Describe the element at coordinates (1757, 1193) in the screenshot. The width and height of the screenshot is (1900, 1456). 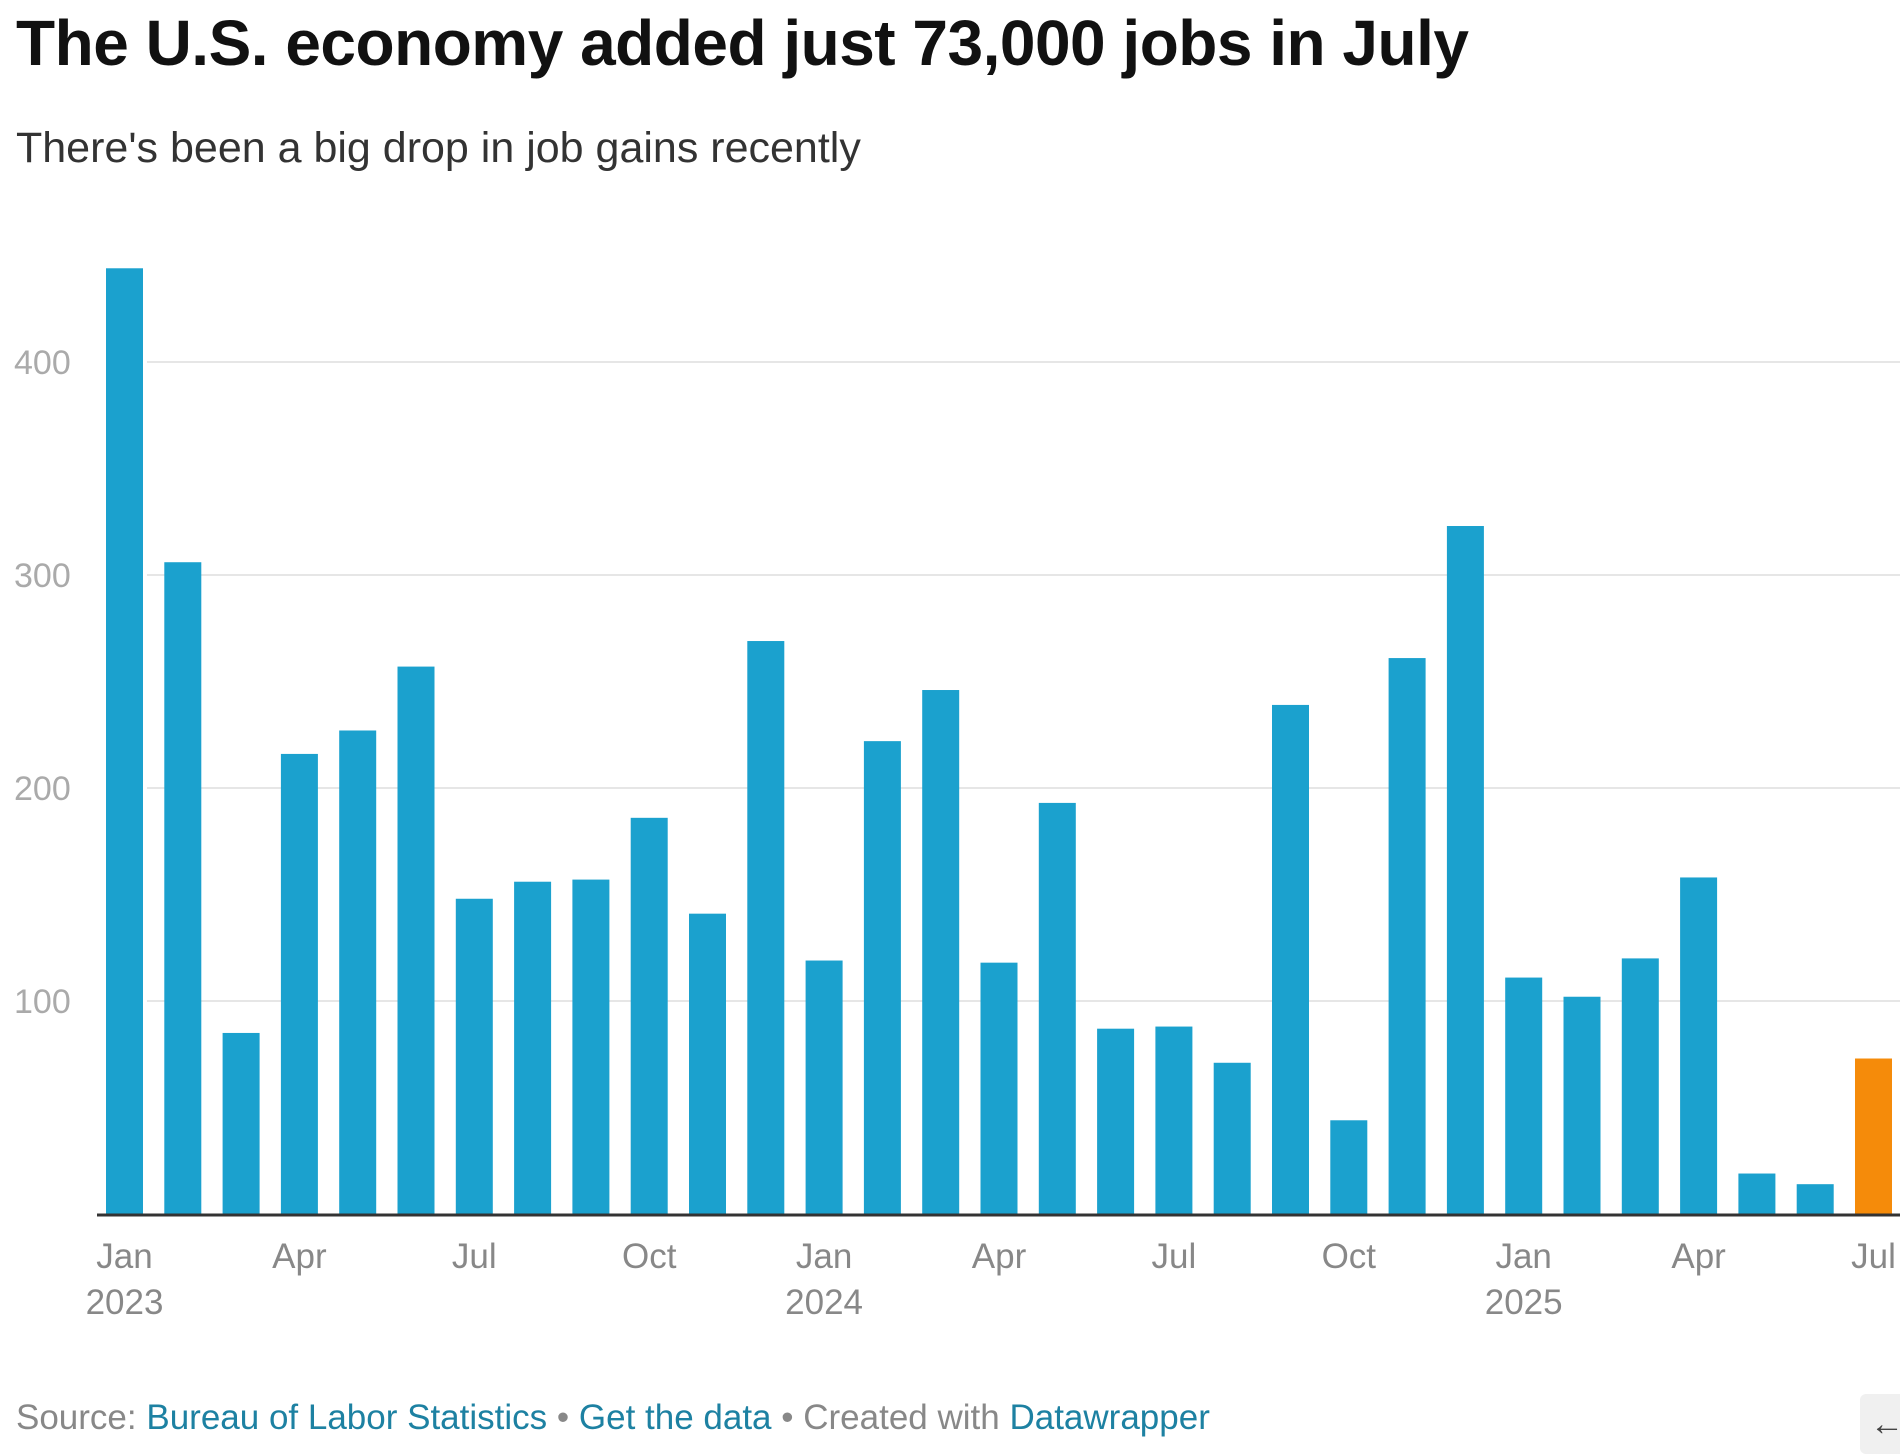
I see `bar-may-2025` at that location.